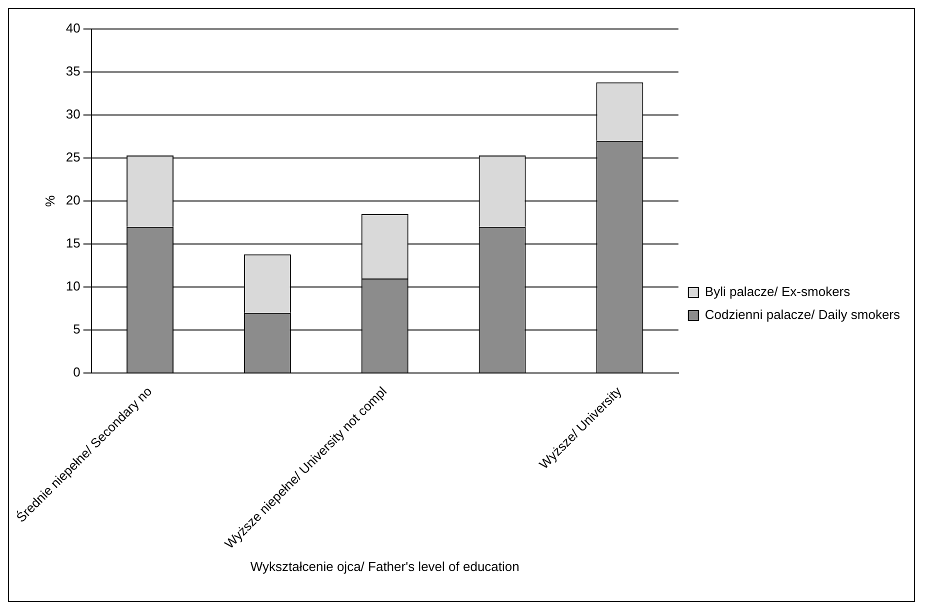 Image resolution: width=925 pixels, height=610 pixels. I want to click on y-tick-label: 0, so click(76, 372).